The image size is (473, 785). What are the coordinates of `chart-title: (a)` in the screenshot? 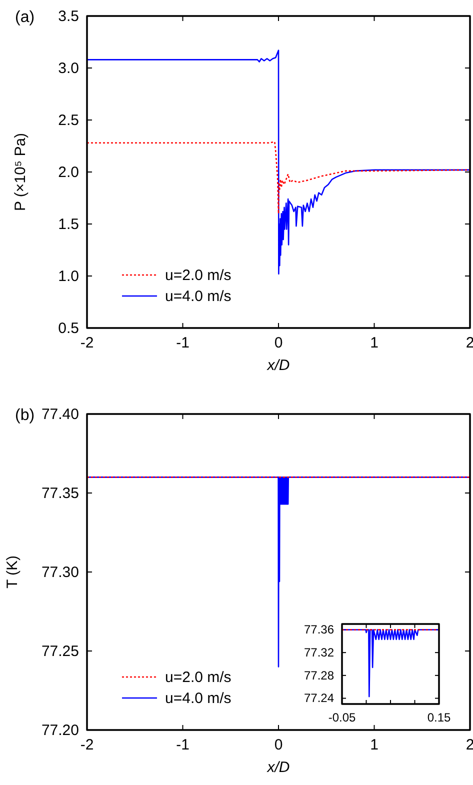 It's located at (25, 17).